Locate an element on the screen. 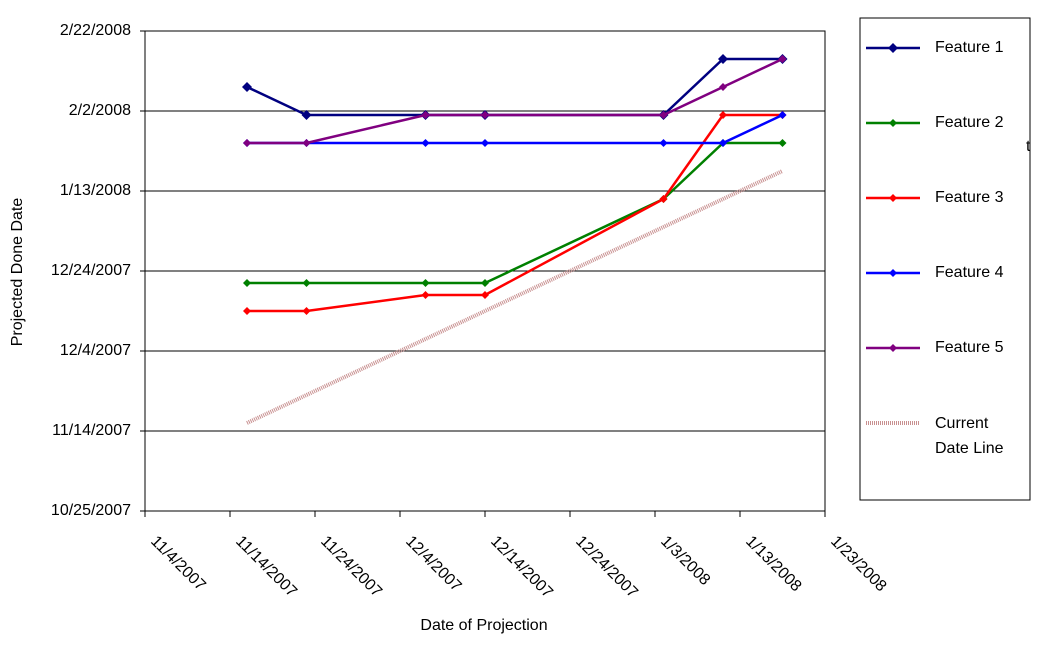  y-tick-label: 12/4/2007 is located at coordinates (95, 350).